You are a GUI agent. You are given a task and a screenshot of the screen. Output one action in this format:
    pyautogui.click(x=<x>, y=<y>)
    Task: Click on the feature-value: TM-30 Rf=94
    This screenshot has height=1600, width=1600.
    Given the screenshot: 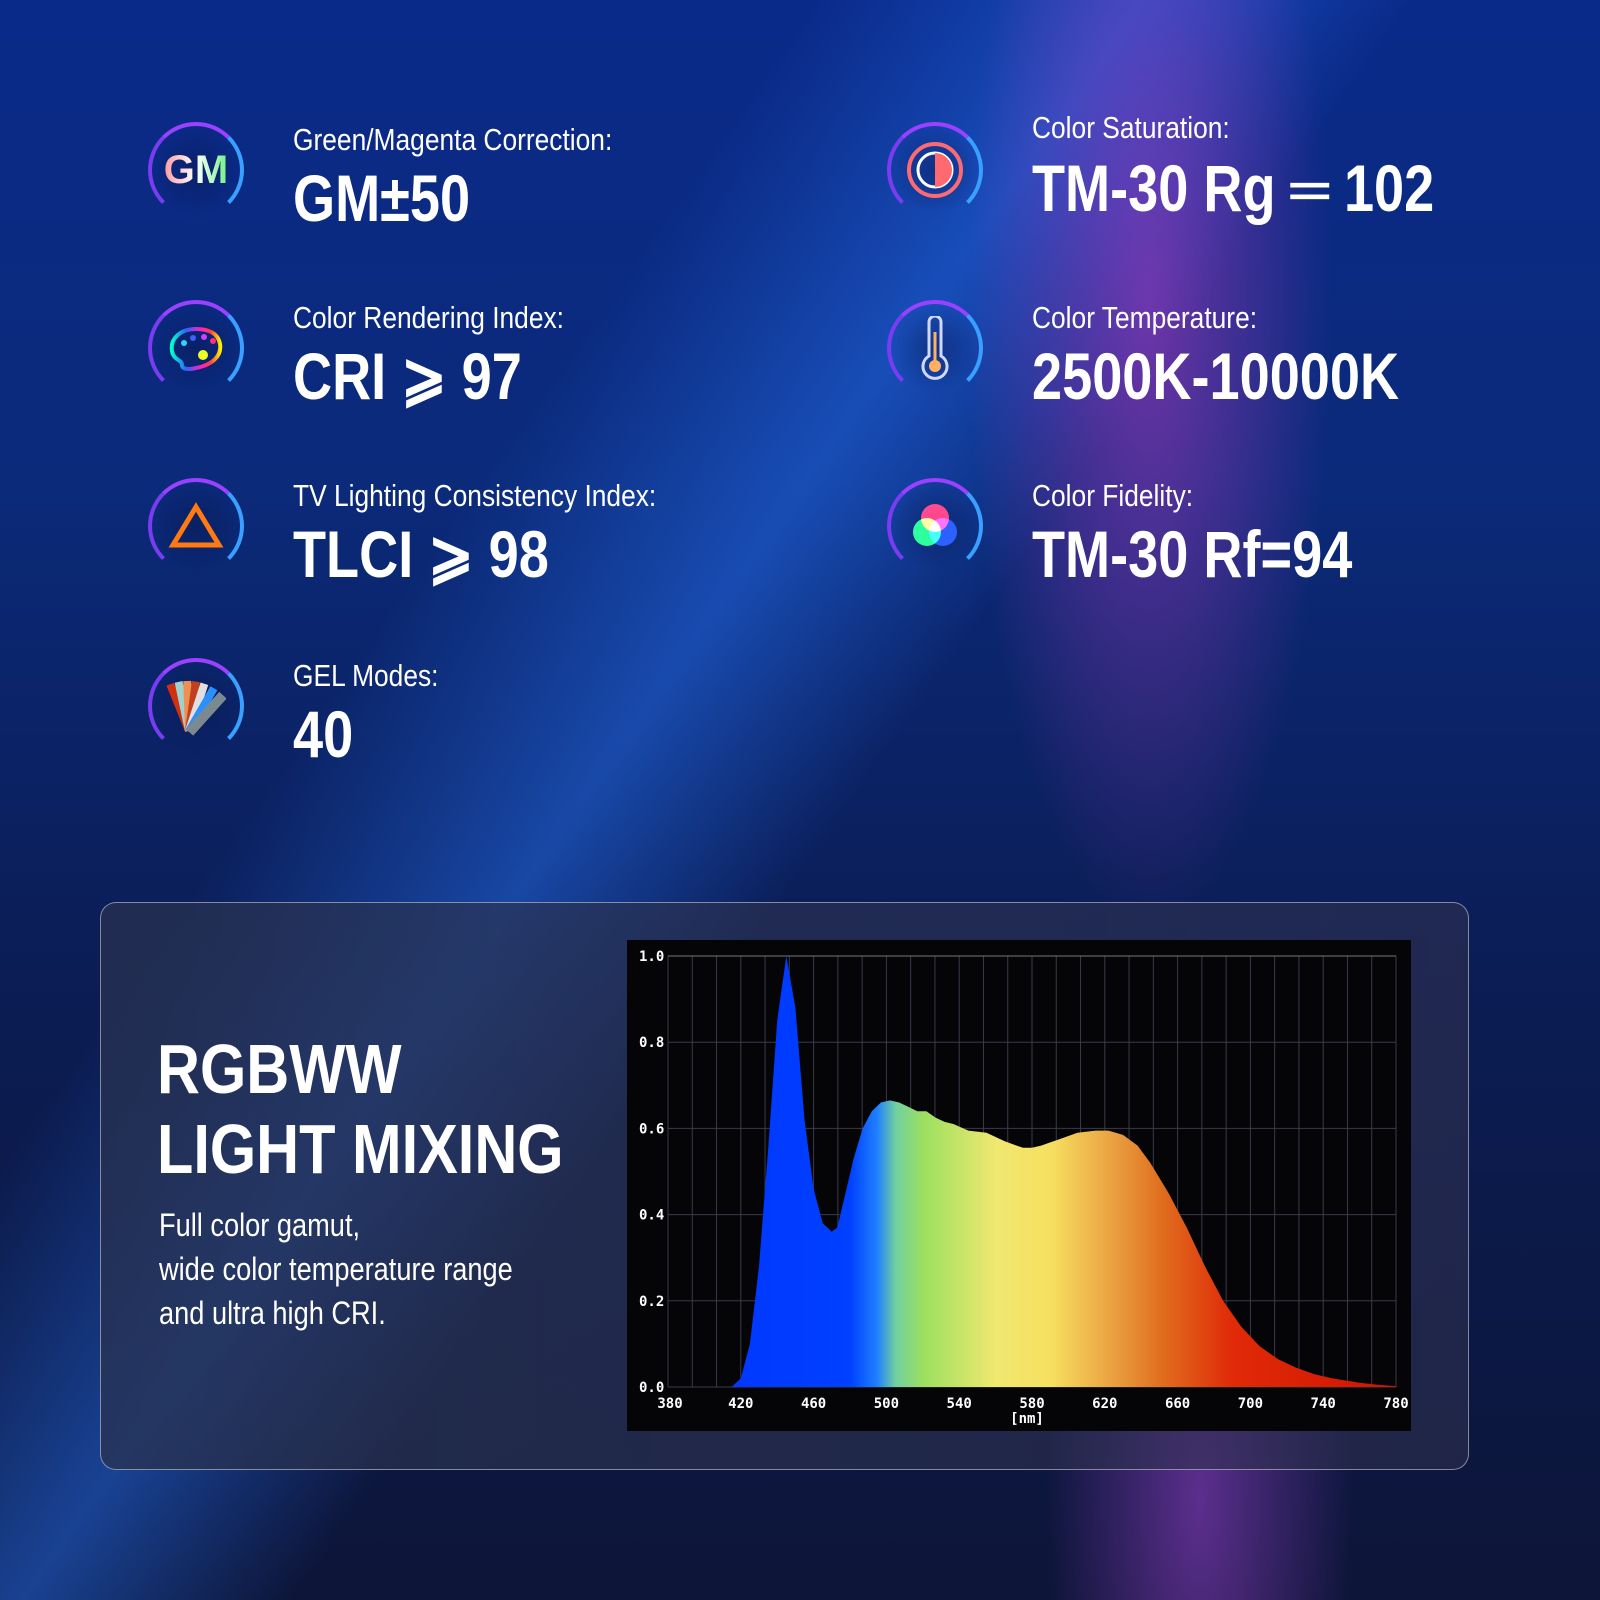 What is the action you would take?
    pyautogui.click(x=1192, y=554)
    